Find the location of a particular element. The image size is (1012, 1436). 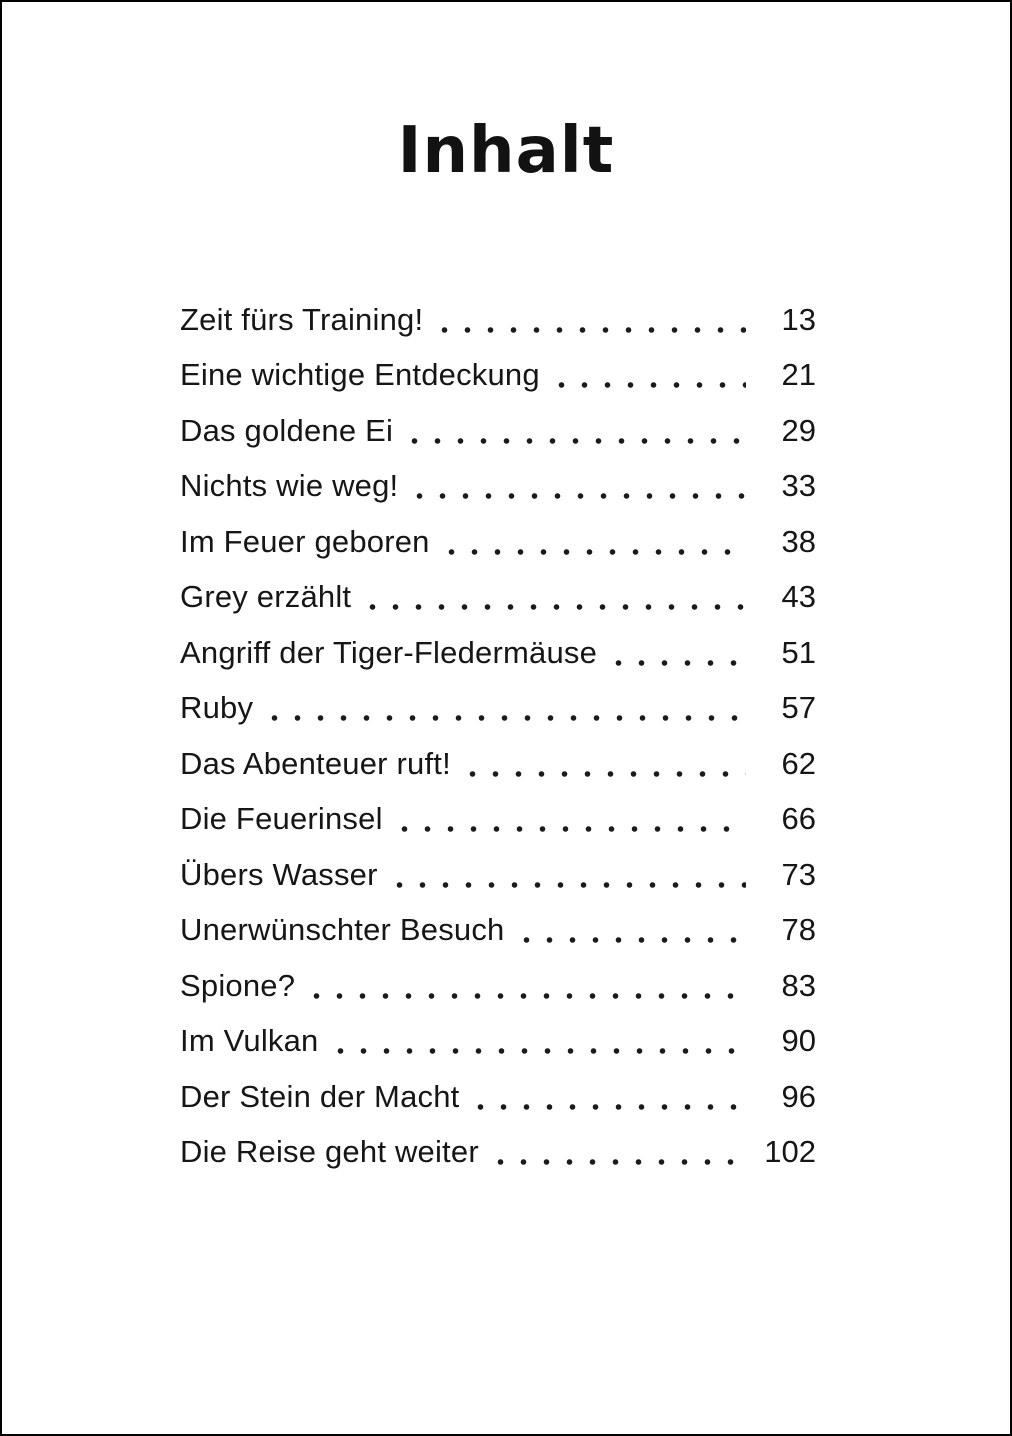

page-title: Inhalt is located at coordinates (506, 151).